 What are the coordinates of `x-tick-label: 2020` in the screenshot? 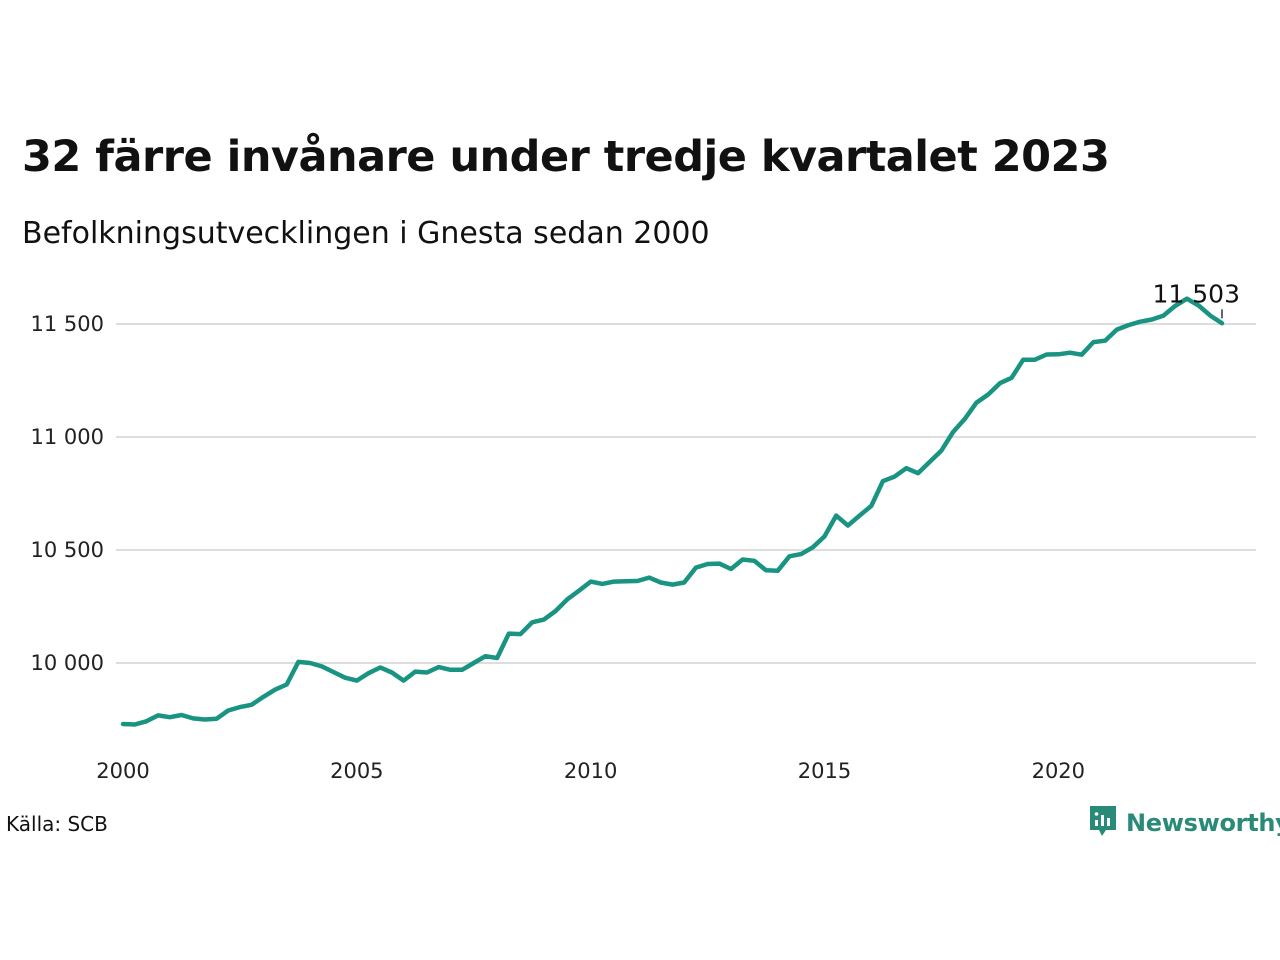 It's located at (1058, 771).